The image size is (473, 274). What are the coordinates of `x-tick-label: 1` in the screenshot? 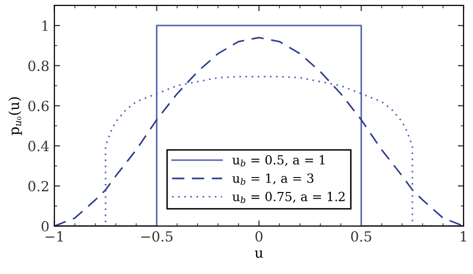 It's located at (463, 236).